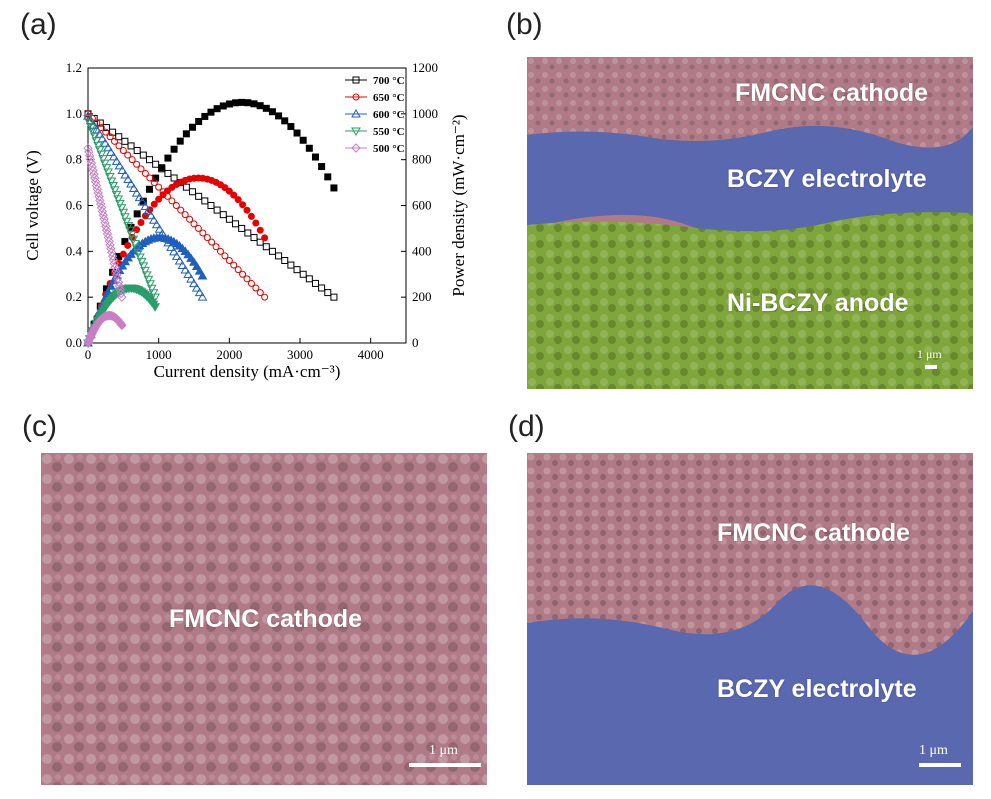 The image size is (991, 799). Describe the element at coordinates (458, 205) in the screenshot. I see `y2-axis-label: Power density (mW·cm⁻²)` at that location.